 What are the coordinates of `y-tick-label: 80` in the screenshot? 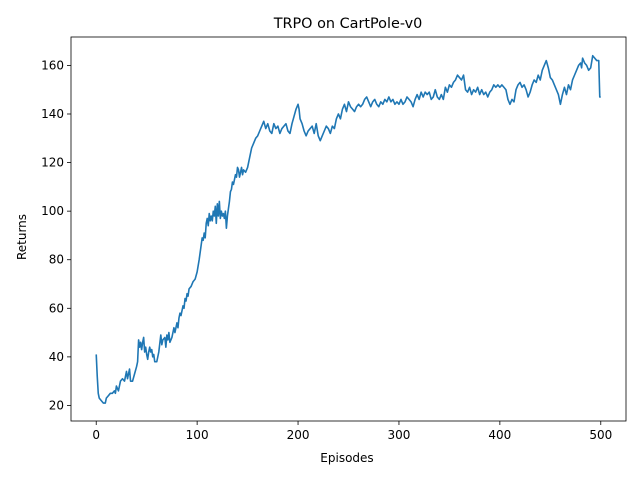 It's located at (56, 260).